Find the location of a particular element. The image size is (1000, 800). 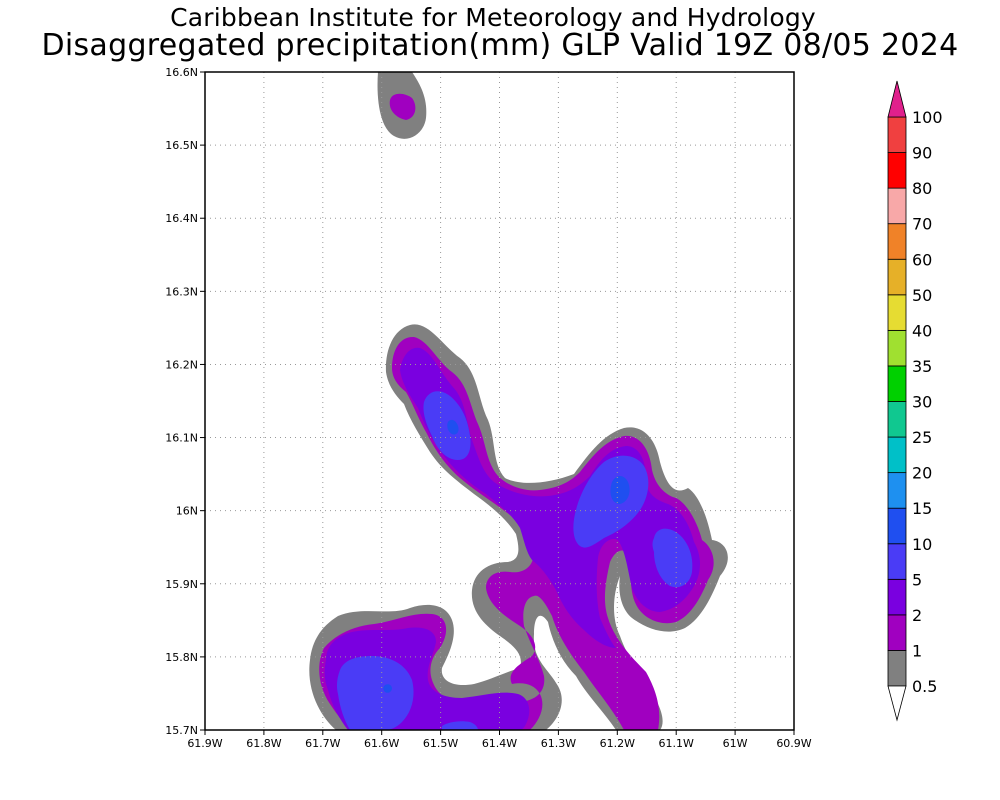

colorbar-label: 0.5 is located at coordinates (924, 686).